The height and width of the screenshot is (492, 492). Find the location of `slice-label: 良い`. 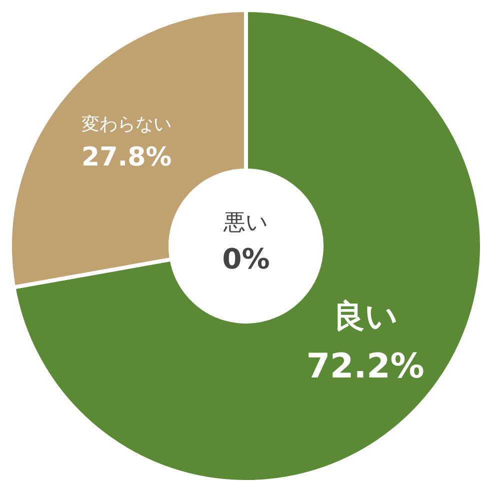

slice-label: 良い is located at coordinates (365, 316).